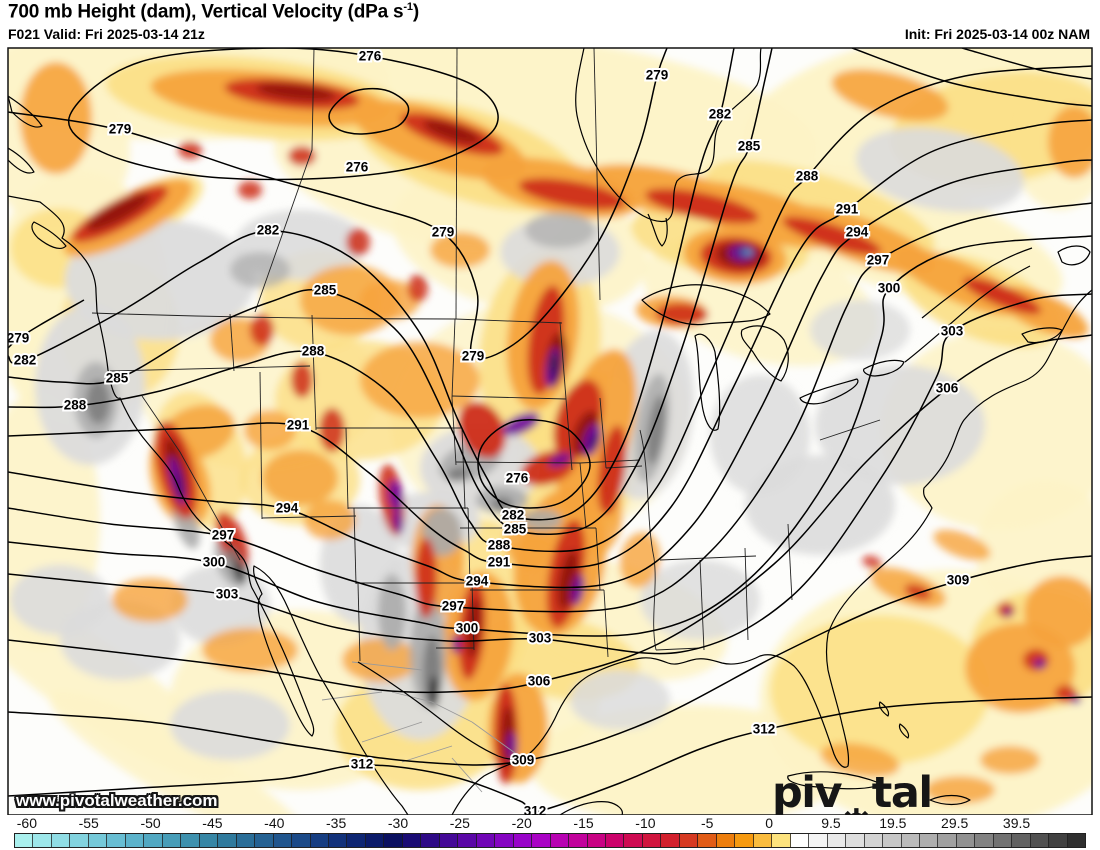 The width and height of the screenshot is (1100, 850). I want to click on colorbar-tick-label: -60, so click(26, 823).